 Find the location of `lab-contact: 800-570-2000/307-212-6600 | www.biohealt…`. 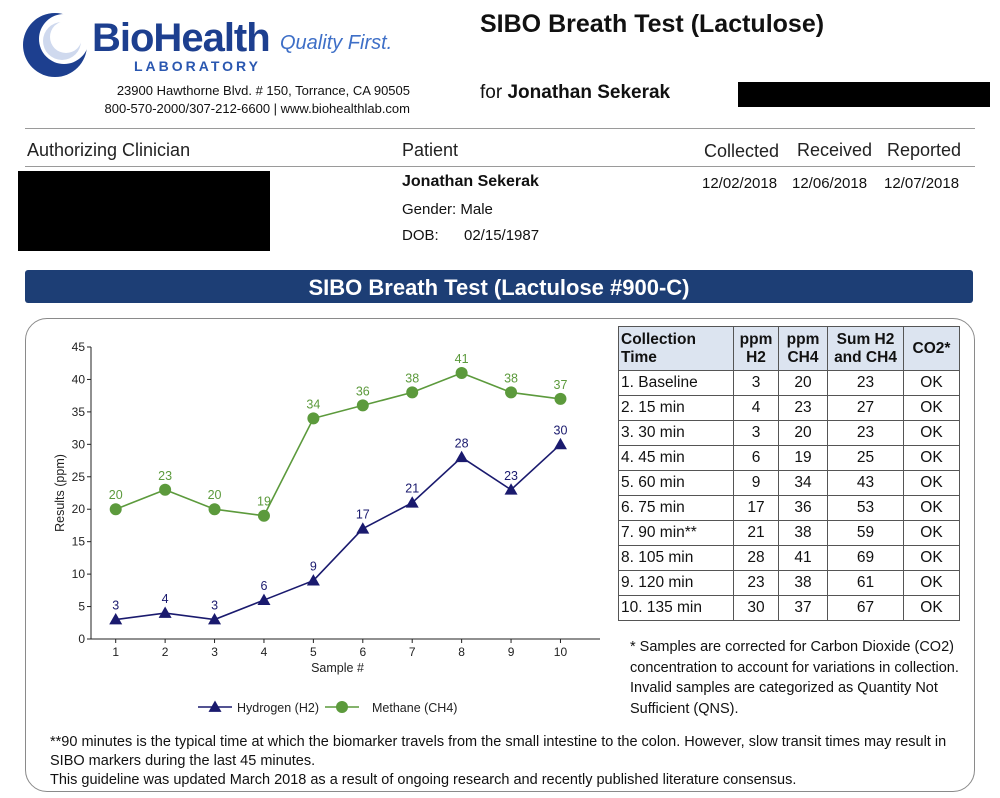

lab-contact: 800-570-2000/307-212-6600 | www.biohealt… is located at coordinates (257, 108).